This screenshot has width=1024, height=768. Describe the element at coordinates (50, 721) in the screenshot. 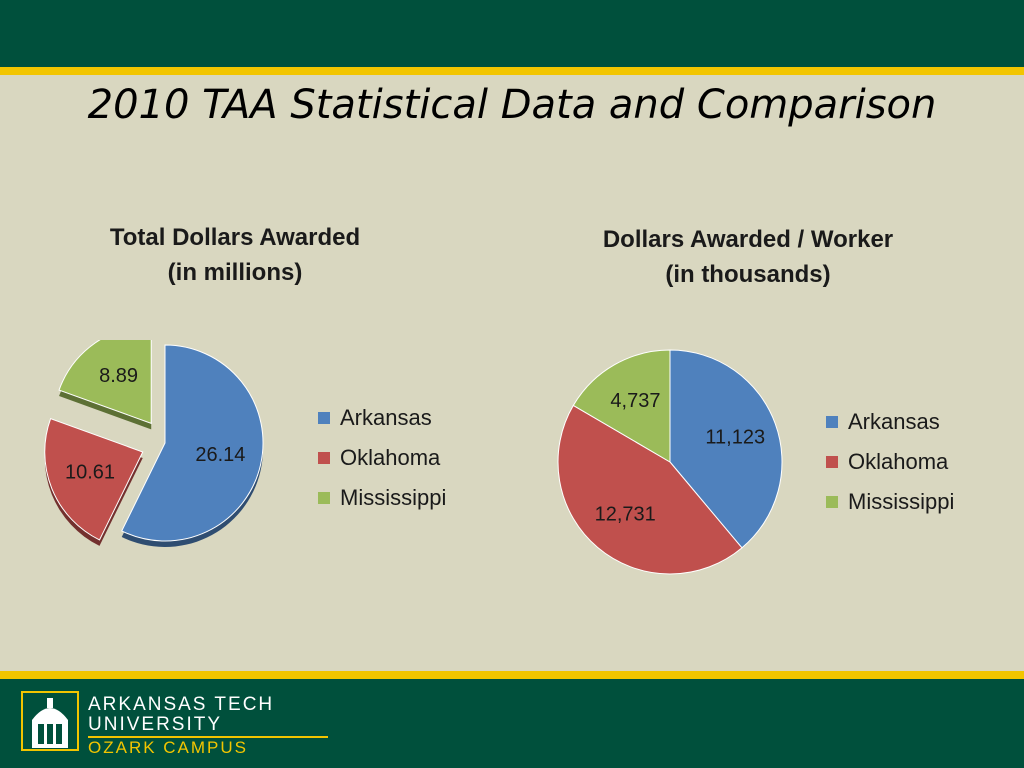

I see `building-tower-icon` at that location.